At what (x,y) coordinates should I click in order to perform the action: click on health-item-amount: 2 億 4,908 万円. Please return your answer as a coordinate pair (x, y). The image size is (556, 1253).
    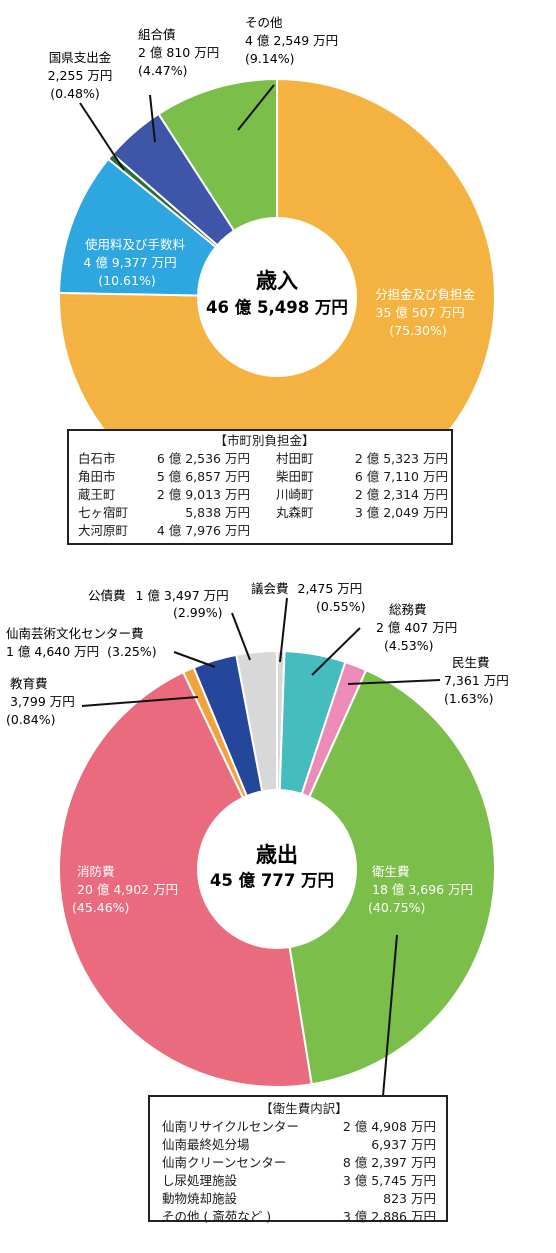
    Looking at the image, I should click on (389, 1126).